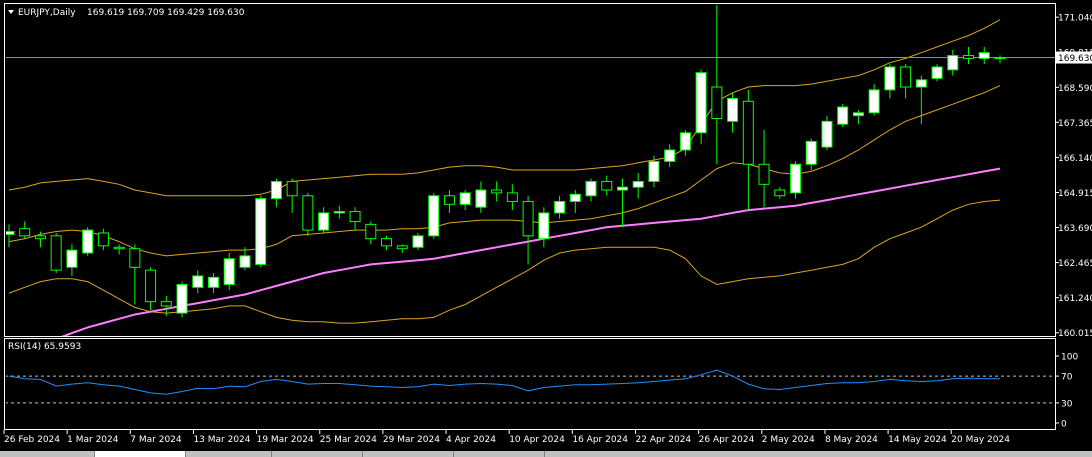 The width and height of the screenshot is (1092, 457). I want to click on time-axis-label: 1 Mar 2024, so click(93, 440).